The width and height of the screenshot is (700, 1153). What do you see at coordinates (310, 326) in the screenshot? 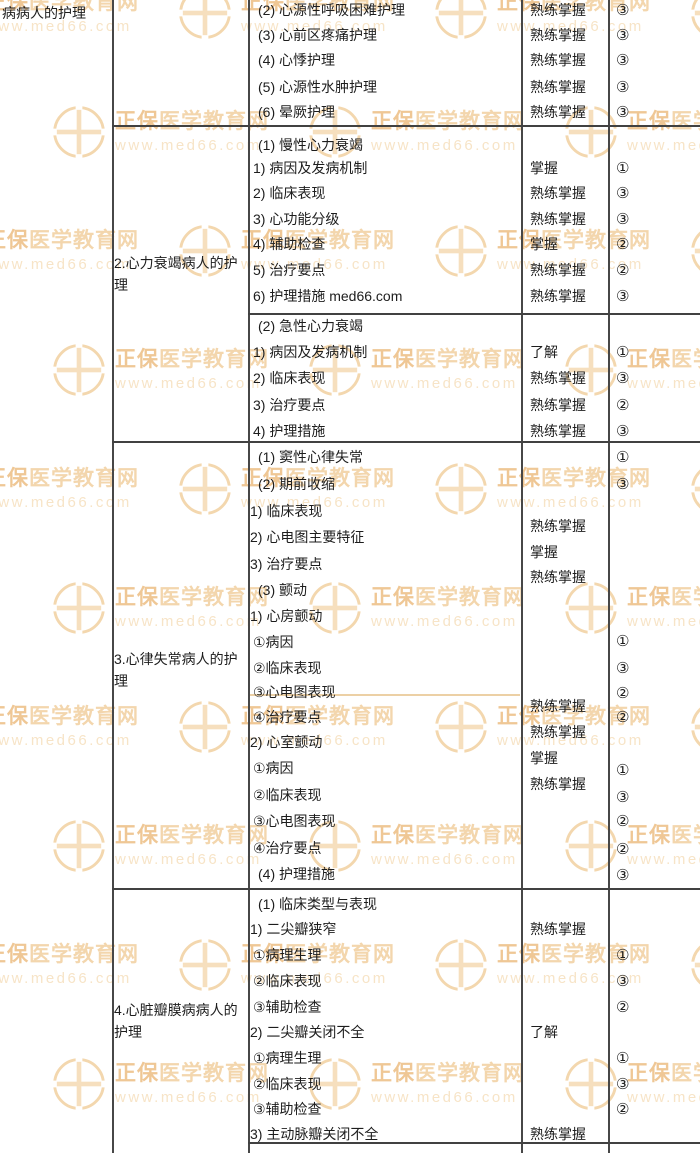
I see `group-header: (2) 急性心力衰竭` at bounding box center [310, 326].